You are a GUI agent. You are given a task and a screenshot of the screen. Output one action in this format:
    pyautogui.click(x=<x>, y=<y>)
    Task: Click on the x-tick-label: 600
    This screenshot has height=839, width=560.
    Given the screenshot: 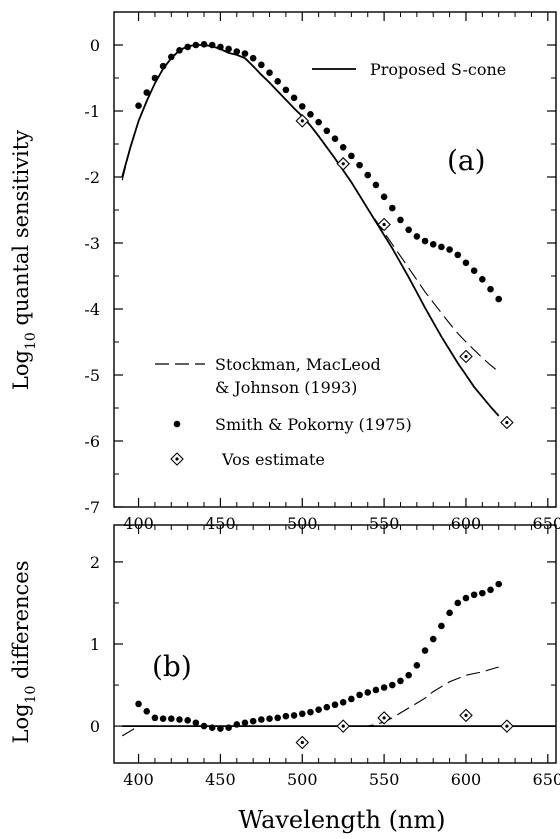 What is the action you would take?
    pyautogui.click(x=466, y=779)
    